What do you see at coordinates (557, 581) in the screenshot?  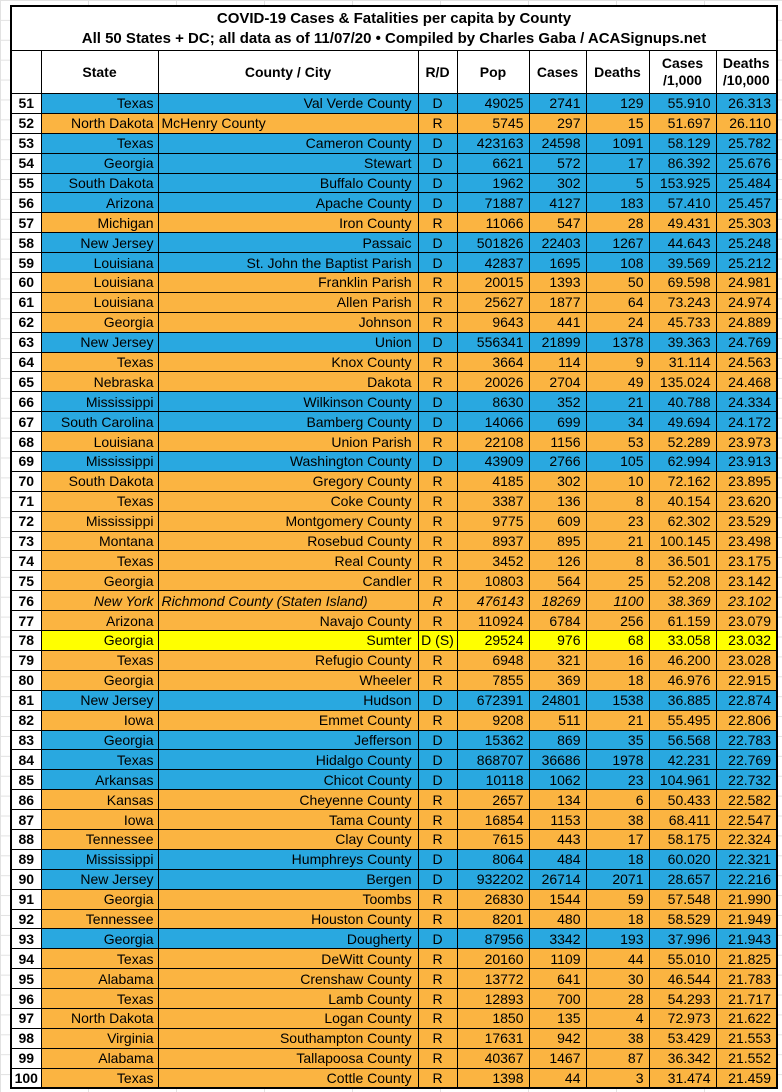 I see `cell-cases: 564` at bounding box center [557, 581].